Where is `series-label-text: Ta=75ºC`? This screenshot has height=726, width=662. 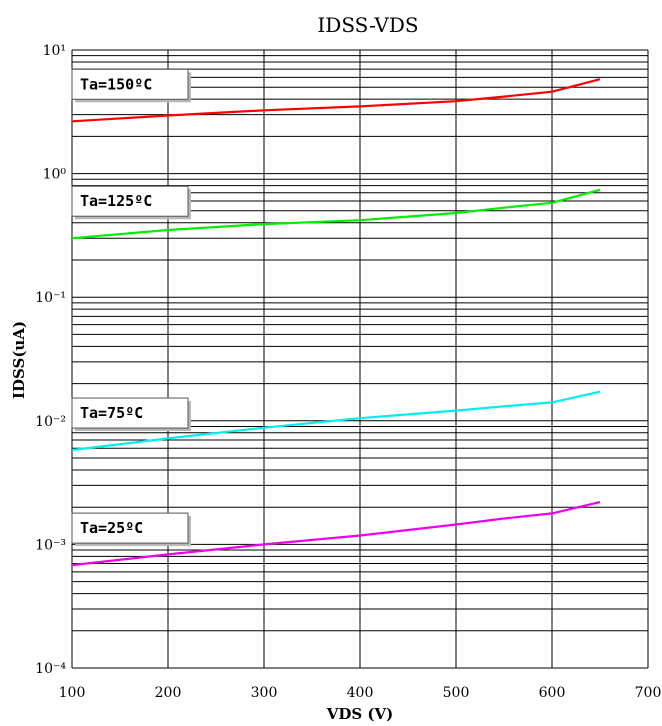
series-label-text: Ta=75ºC is located at coordinates (111, 413).